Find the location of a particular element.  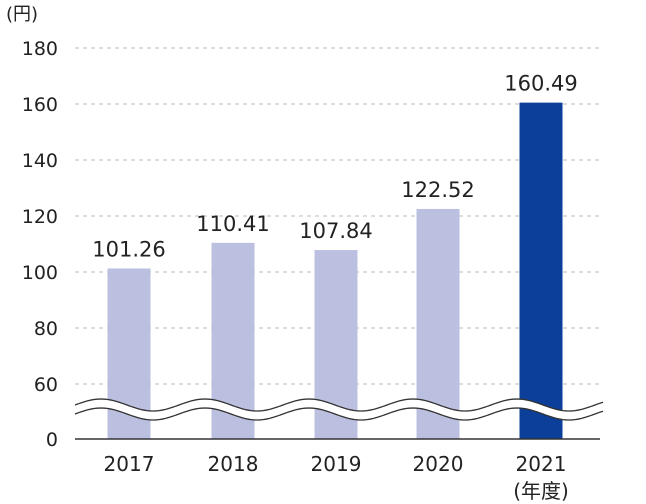

y-tick-label: 180 is located at coordinates (40, 49).